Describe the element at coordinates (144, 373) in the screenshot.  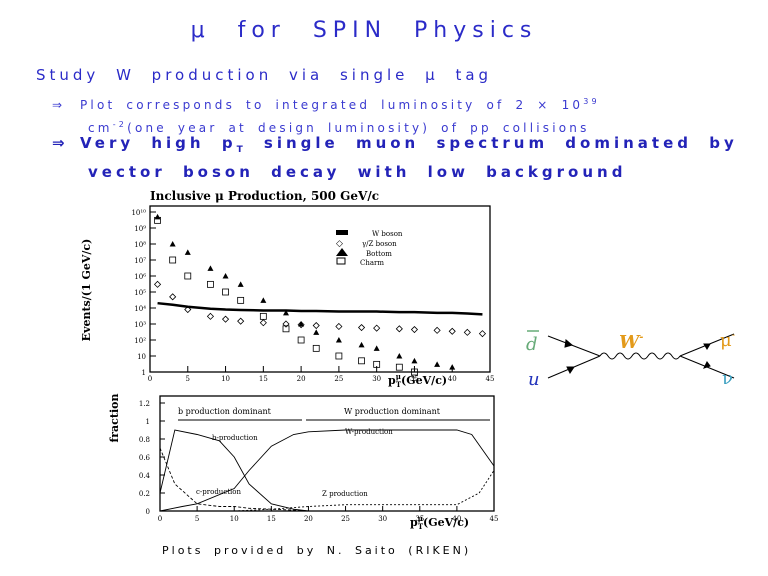
I see `top-ytick-label: 1` at that location.